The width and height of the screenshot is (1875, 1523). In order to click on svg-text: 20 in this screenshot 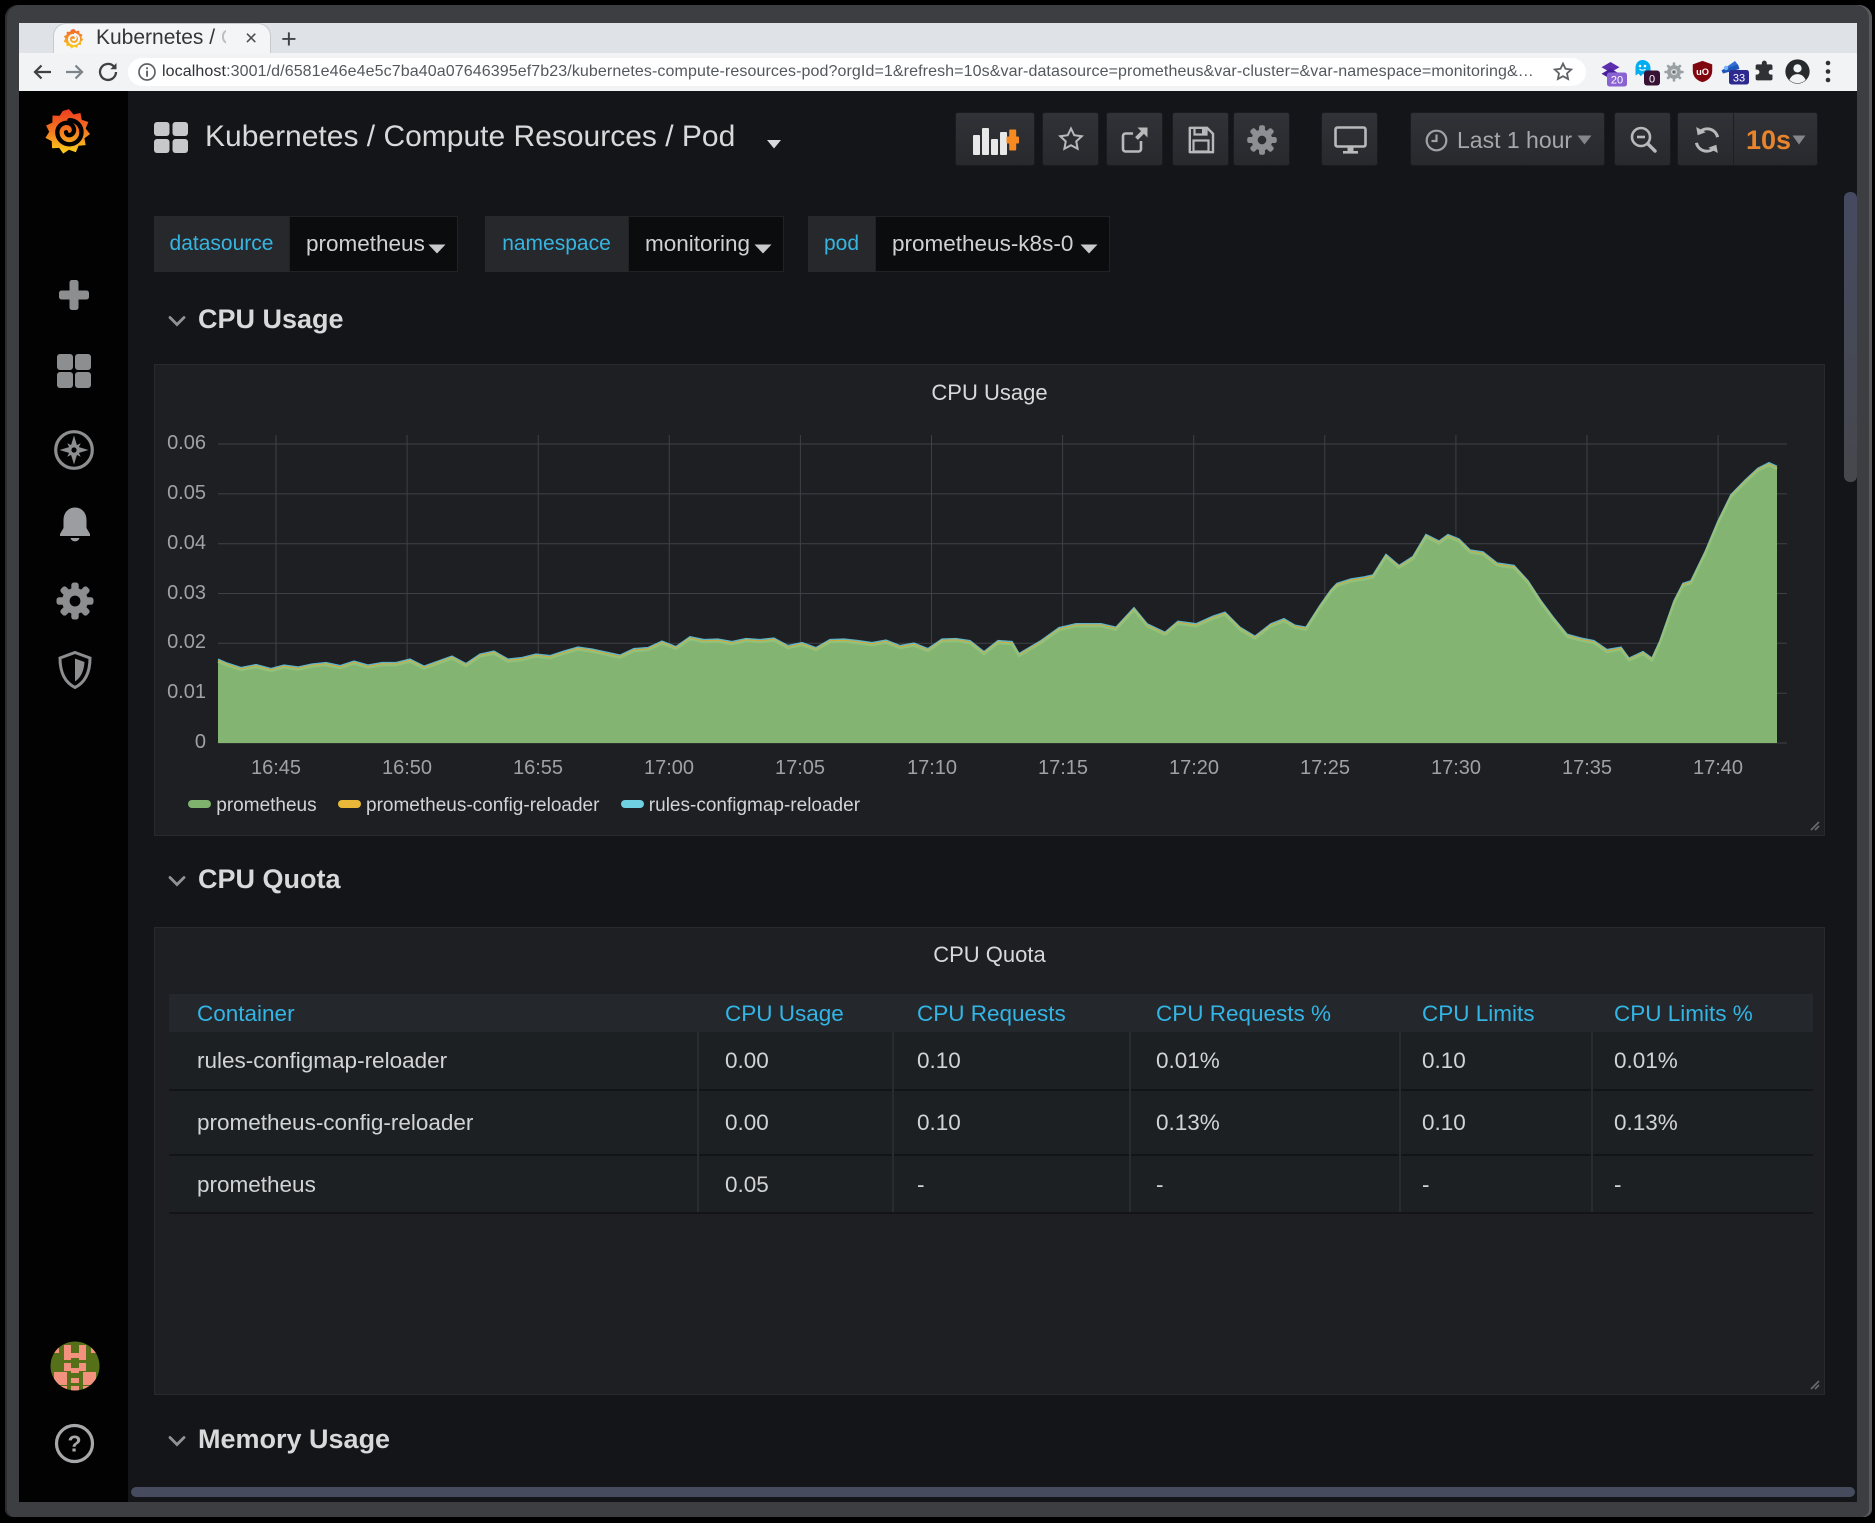, I will do `click(1617, 81)`.